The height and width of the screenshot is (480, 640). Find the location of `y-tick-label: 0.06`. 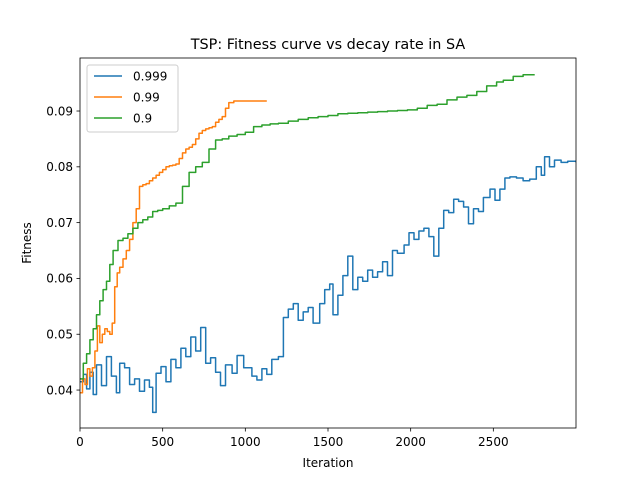

y-tick-label: 0.06 is located at coordinates (59, 279).